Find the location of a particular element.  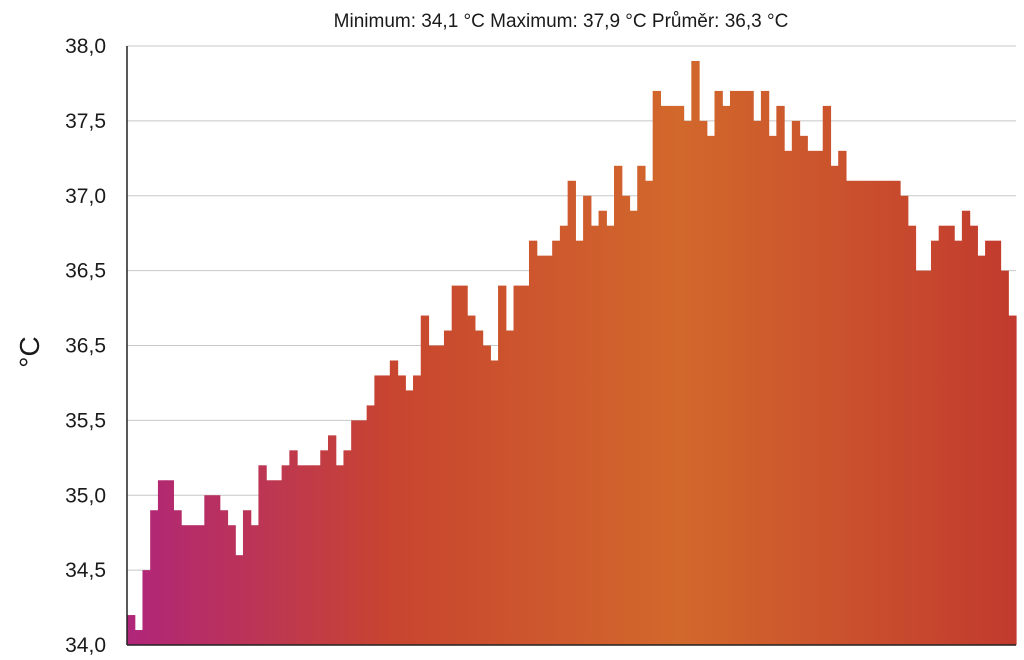

y-tick-label: 38,0 is located at coordinates (85, 46).